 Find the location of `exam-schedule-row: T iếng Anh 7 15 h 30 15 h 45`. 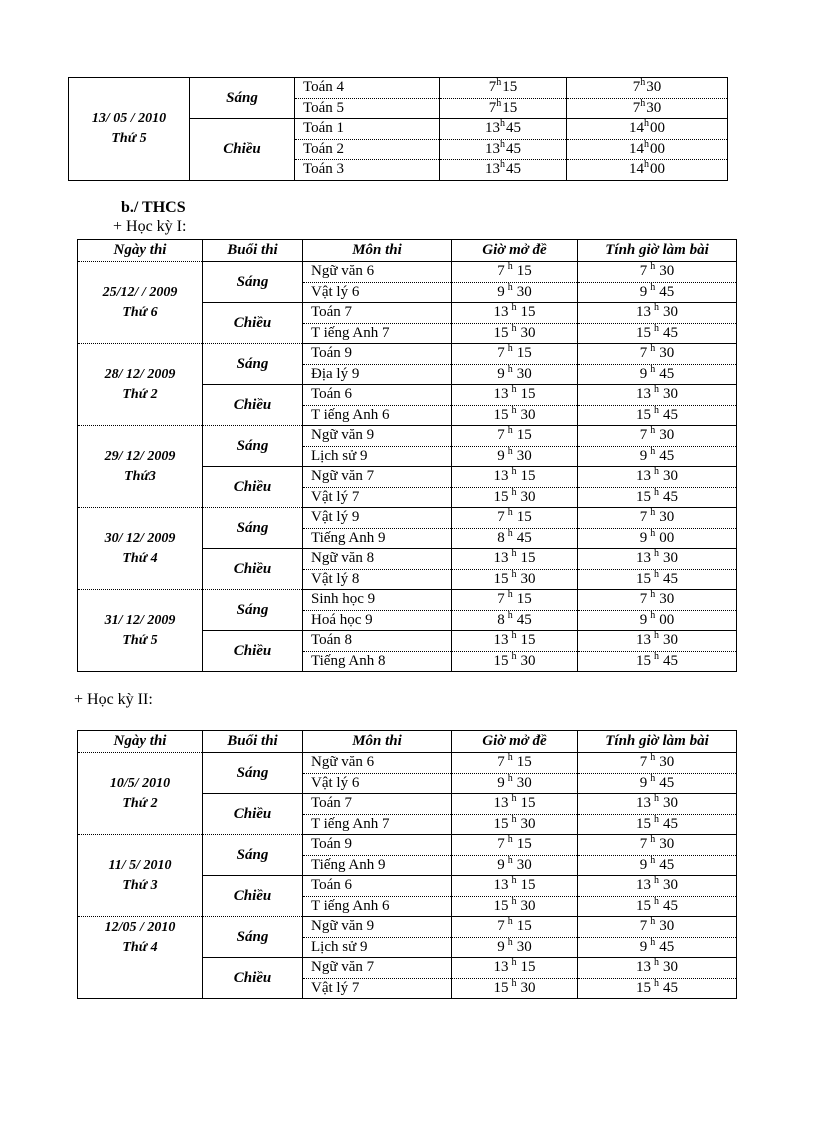

exam-schedule-row: T iếng Anh 7 15 h 30 15 h 45 is located at coordinates (407, 333).